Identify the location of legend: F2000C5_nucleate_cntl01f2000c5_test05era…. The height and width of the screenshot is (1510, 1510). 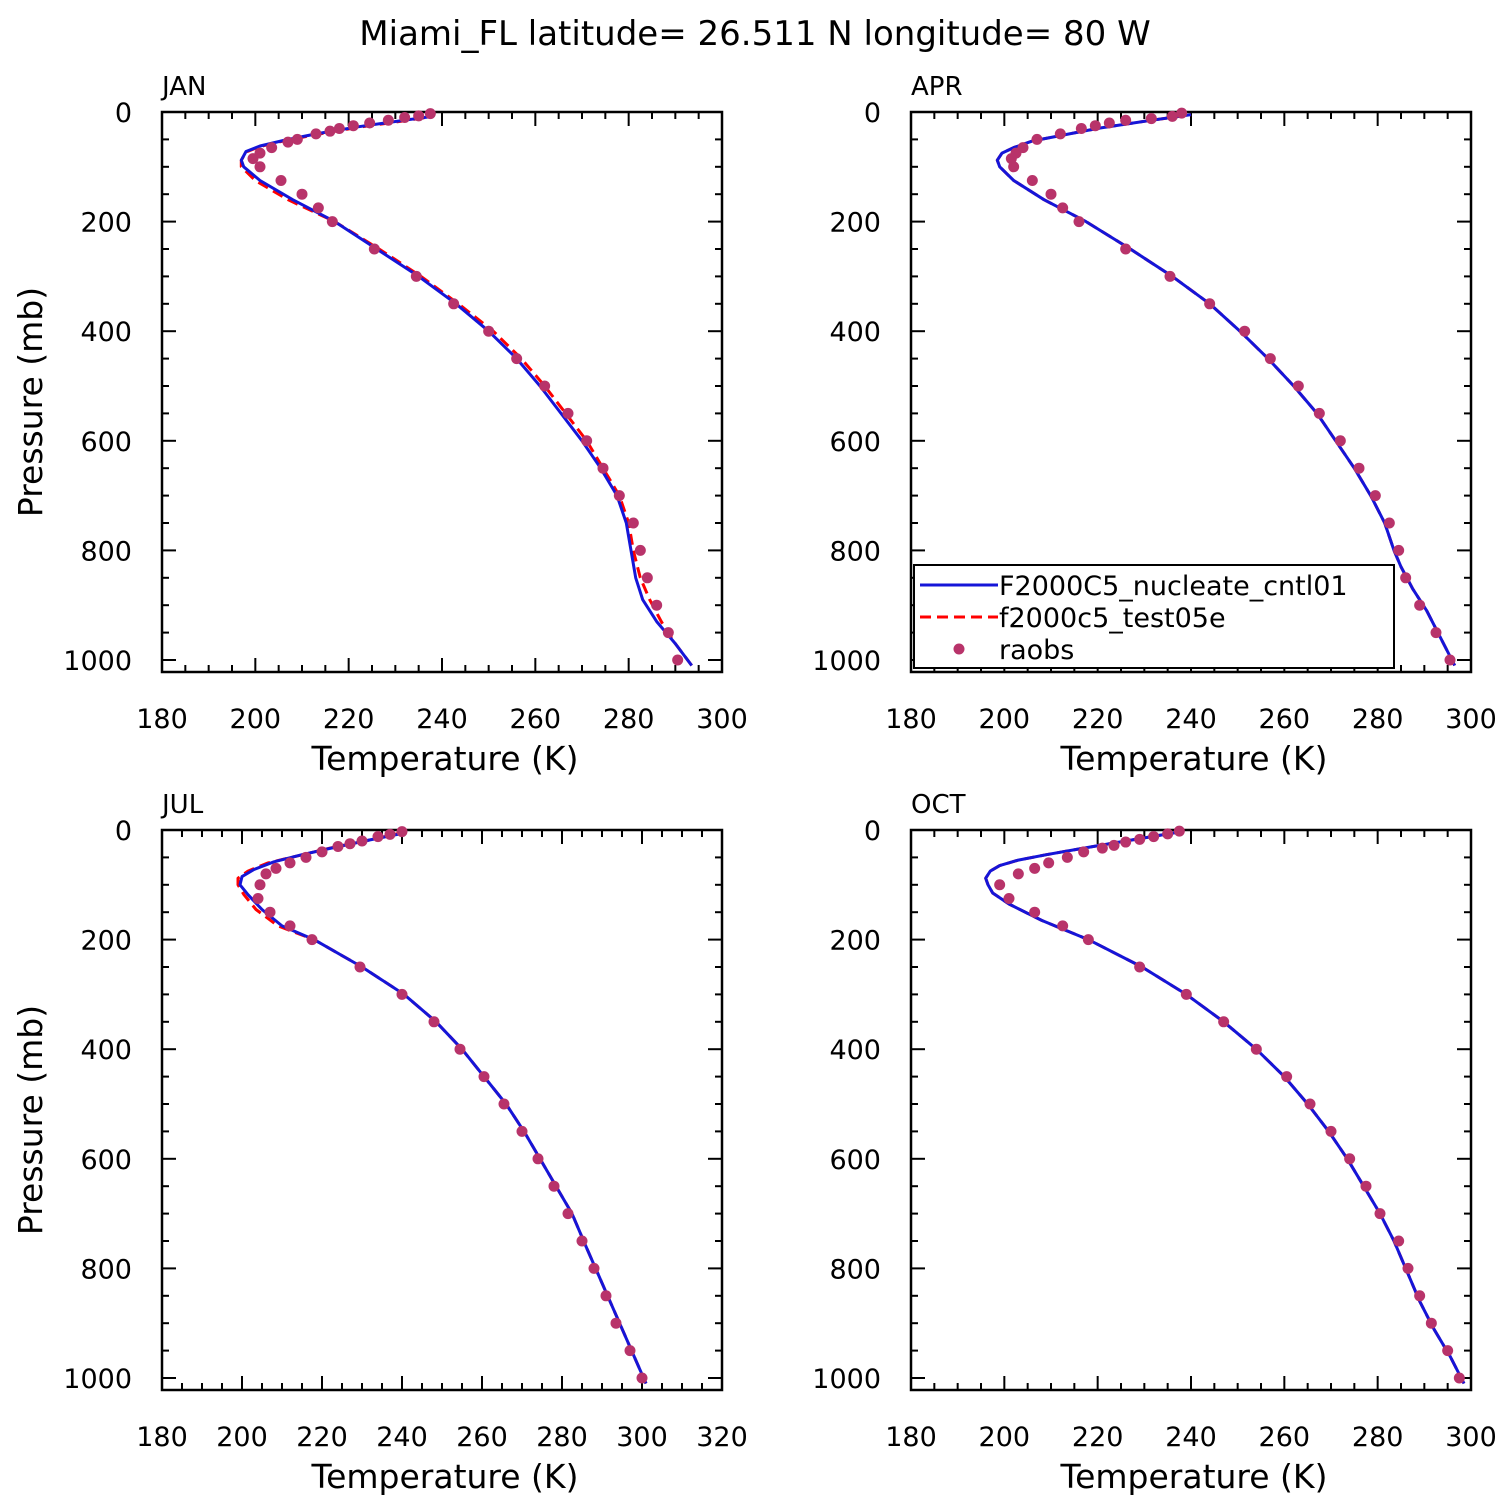
(1154, 616).